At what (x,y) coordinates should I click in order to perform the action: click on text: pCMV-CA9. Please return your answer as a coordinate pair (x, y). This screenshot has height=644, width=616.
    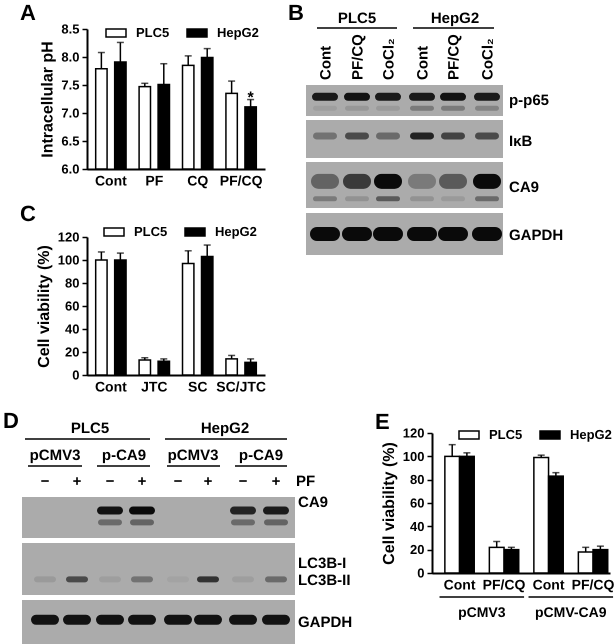
    Looking at the image, I should click on (571, 612).